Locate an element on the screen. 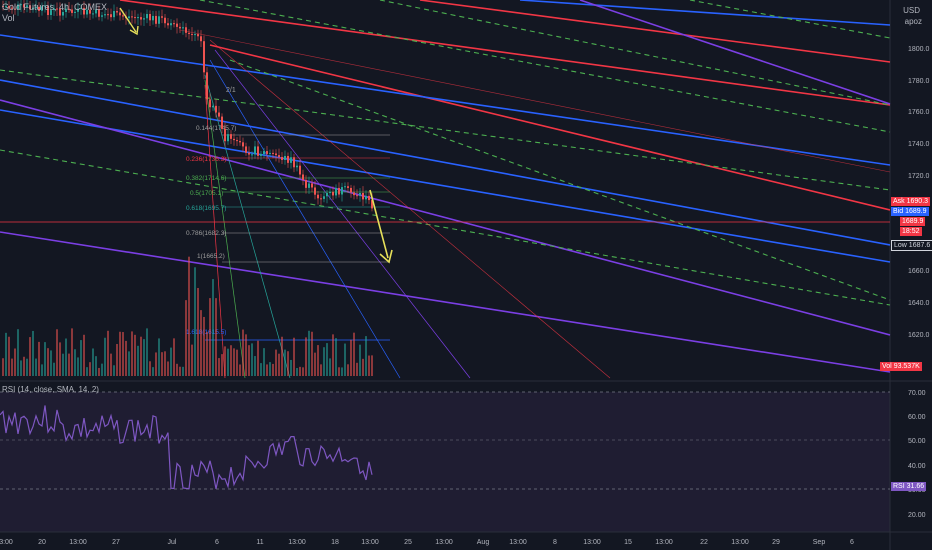  time-tick-label: 13:00 is located at coordinates (740, 542).